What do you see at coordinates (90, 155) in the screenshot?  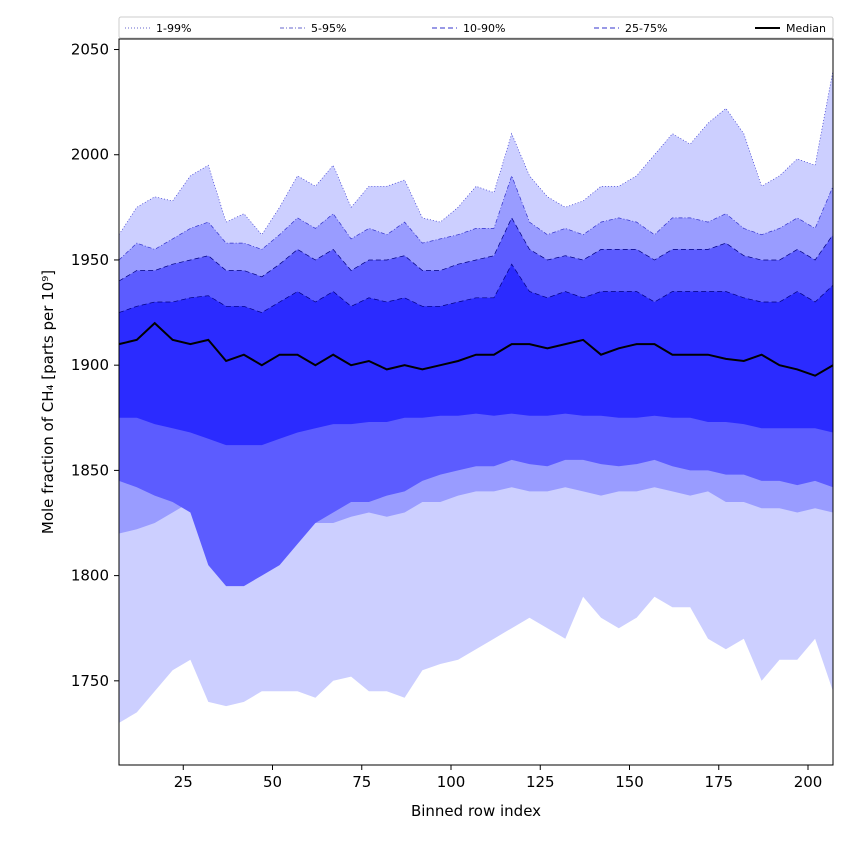 I see `y-tick-label: 2000` at bounding box center [90, 155].